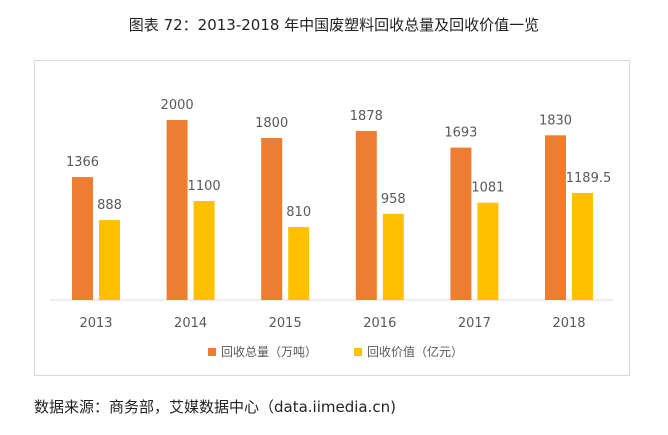 This screenshot has height=435, width=668. What do you see at coordinates (109, 260) in the screenshot?
I see `bar-value-2013` at bounding box center [109, 260].